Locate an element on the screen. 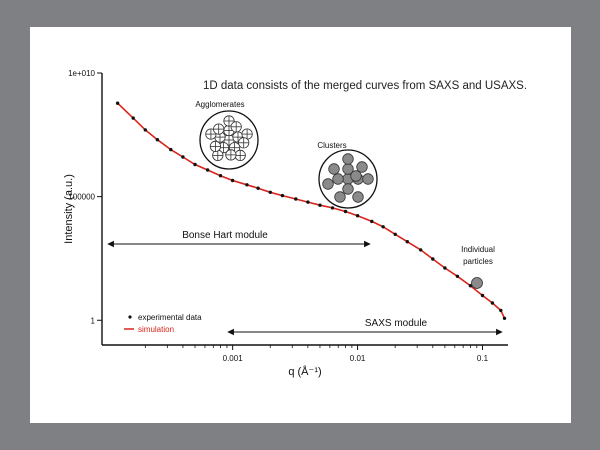  x-tick-label-1: 0.01 is located at coordinates (358, 358).